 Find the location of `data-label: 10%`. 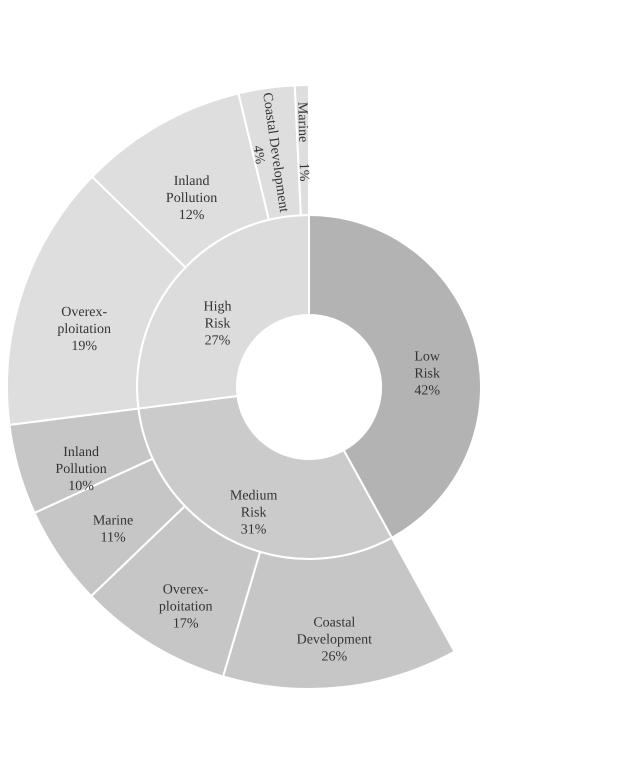

data-label: 10% is located at coordinates (81, 486).